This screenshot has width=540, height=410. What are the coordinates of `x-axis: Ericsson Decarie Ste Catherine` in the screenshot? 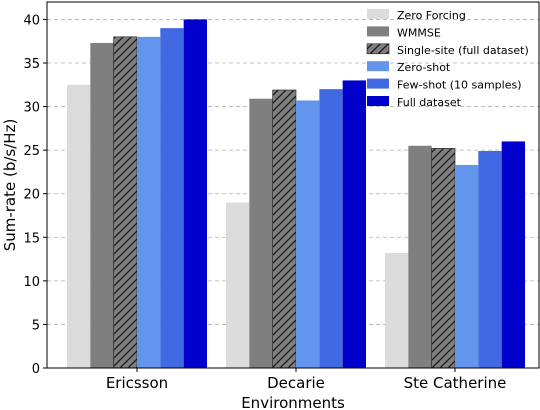 It's located at (306, 380).